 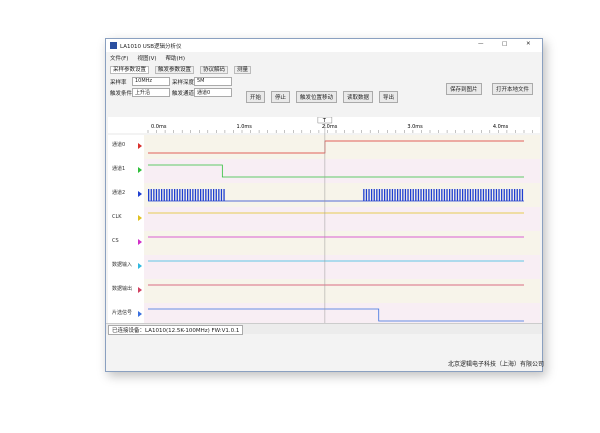 What do you see at coordinates (122, 288) in the screenshot?
I see `channel-label: 数据输出` at bounding box center [122, 288].